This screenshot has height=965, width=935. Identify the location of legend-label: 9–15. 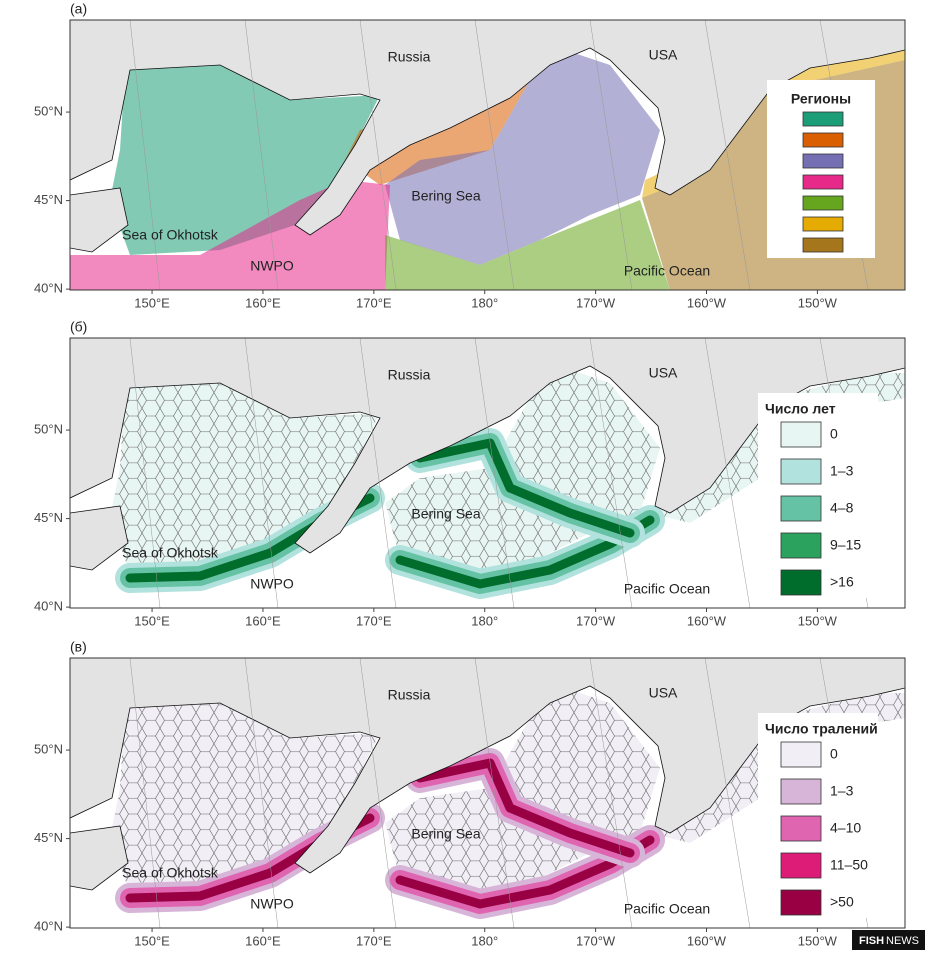
(845, 545).